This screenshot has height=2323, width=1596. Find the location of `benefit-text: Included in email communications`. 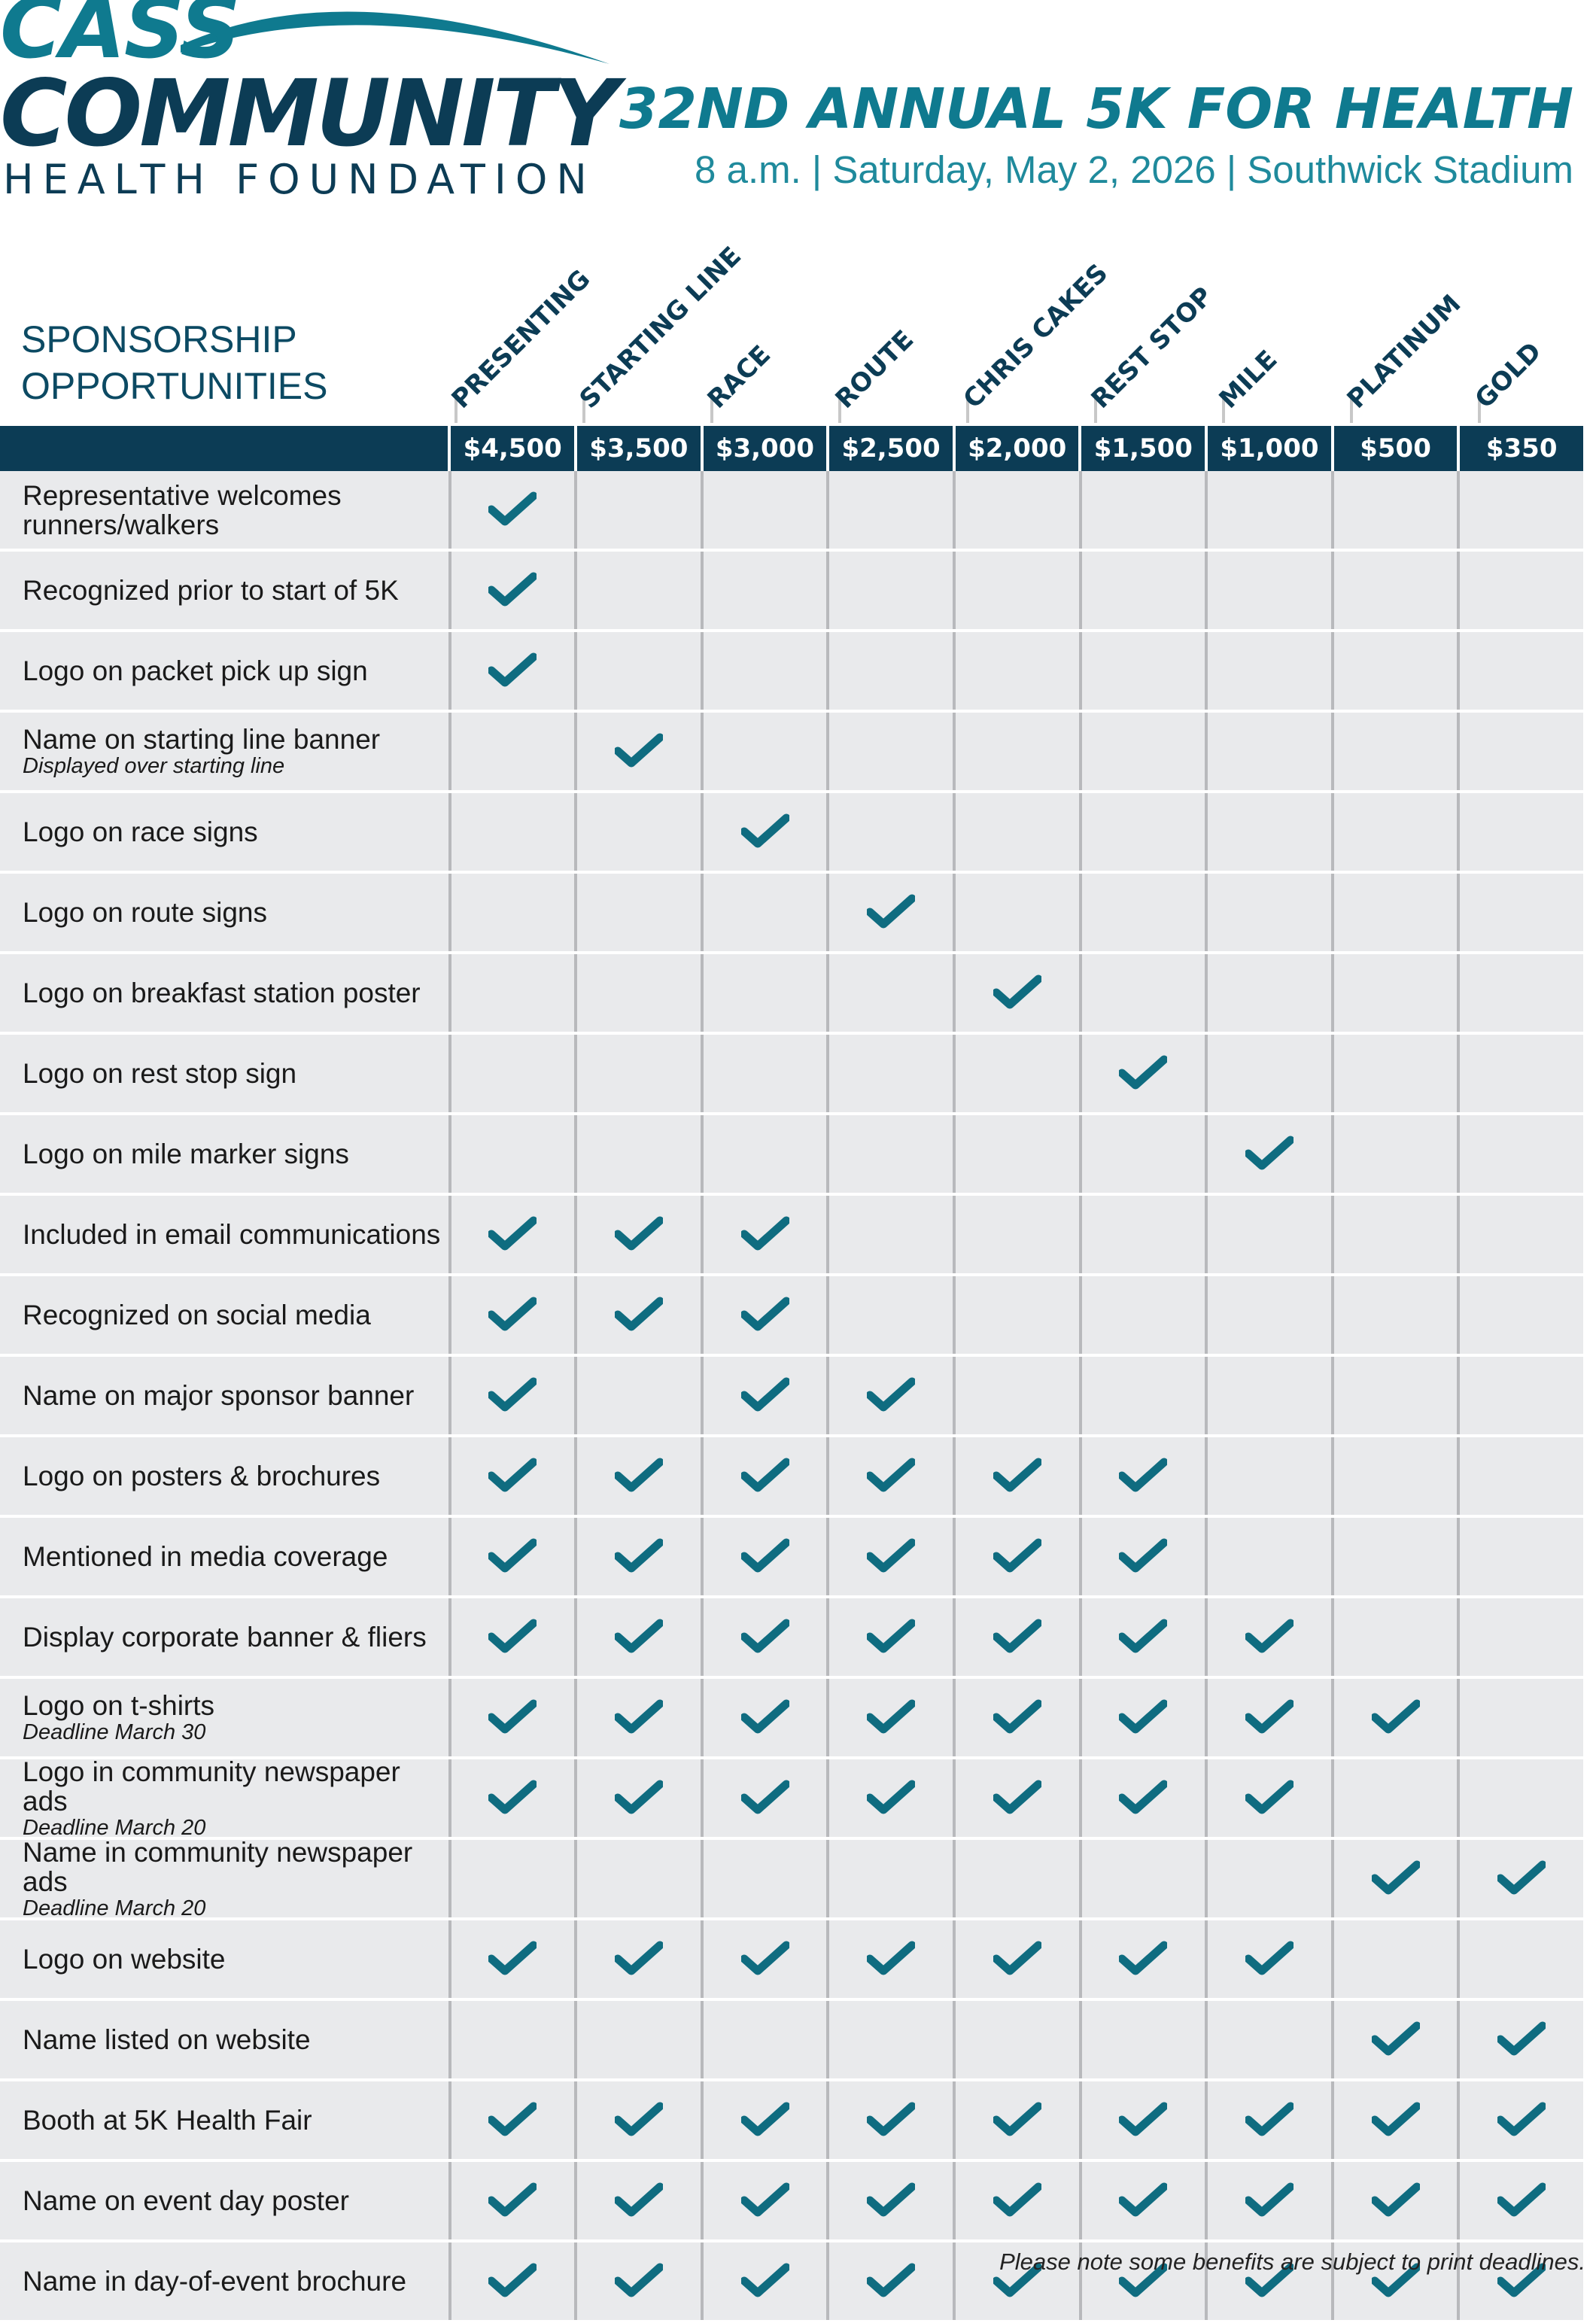

benefit-text: Included in email communications is located at coordinates (232, 1234).